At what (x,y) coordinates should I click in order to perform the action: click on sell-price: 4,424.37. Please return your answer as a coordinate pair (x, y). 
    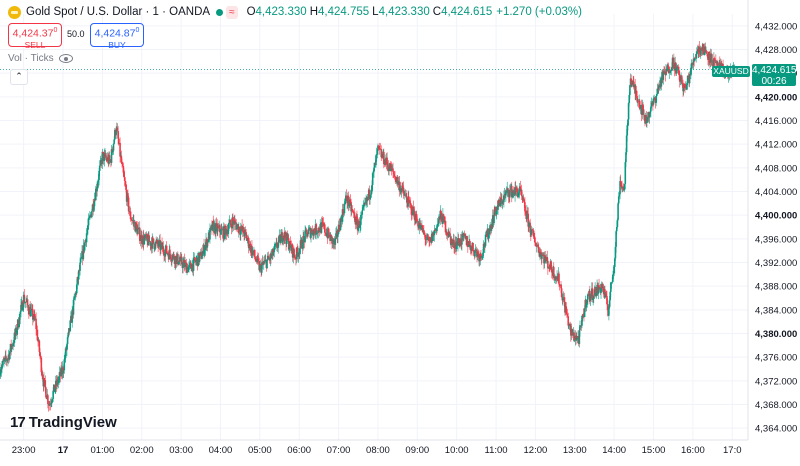
    Looking at the image, I should click on (33, 33).